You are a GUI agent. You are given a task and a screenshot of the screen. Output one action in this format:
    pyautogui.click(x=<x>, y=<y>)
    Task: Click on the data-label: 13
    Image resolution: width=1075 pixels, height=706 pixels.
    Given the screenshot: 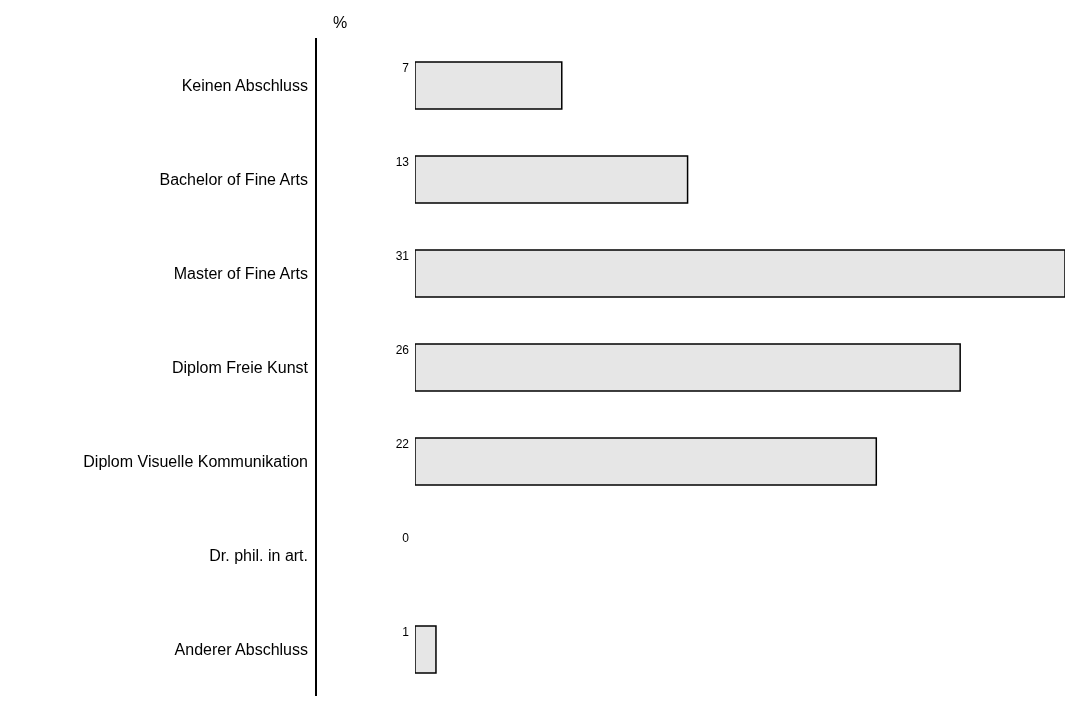 What is the action you would take?
    pyautogui.click(x=402, y=162)
    